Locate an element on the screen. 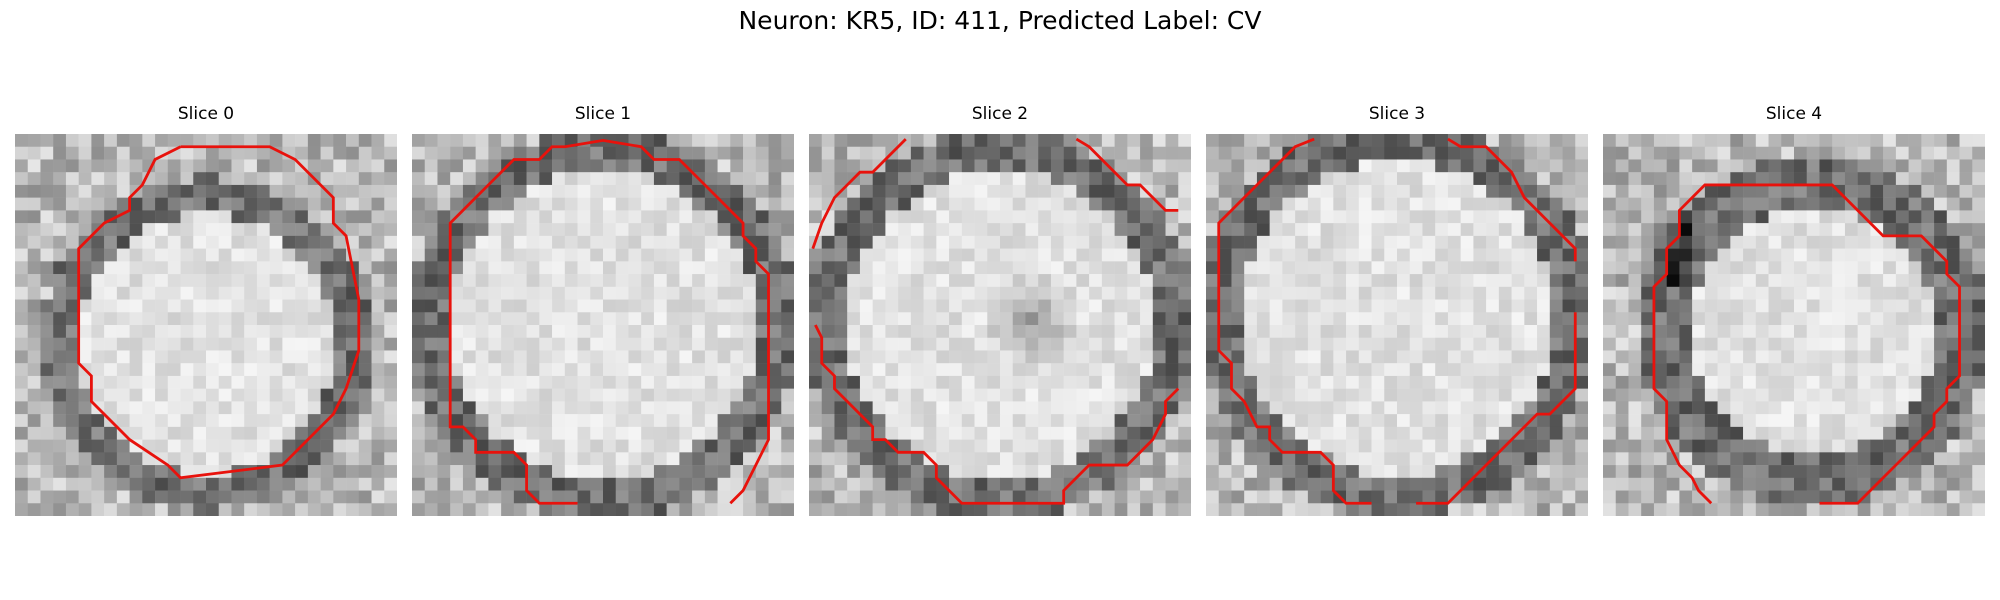 This screenshot has width=2000, height=600. contour-line-3c is located at coordinates (1496, 408).